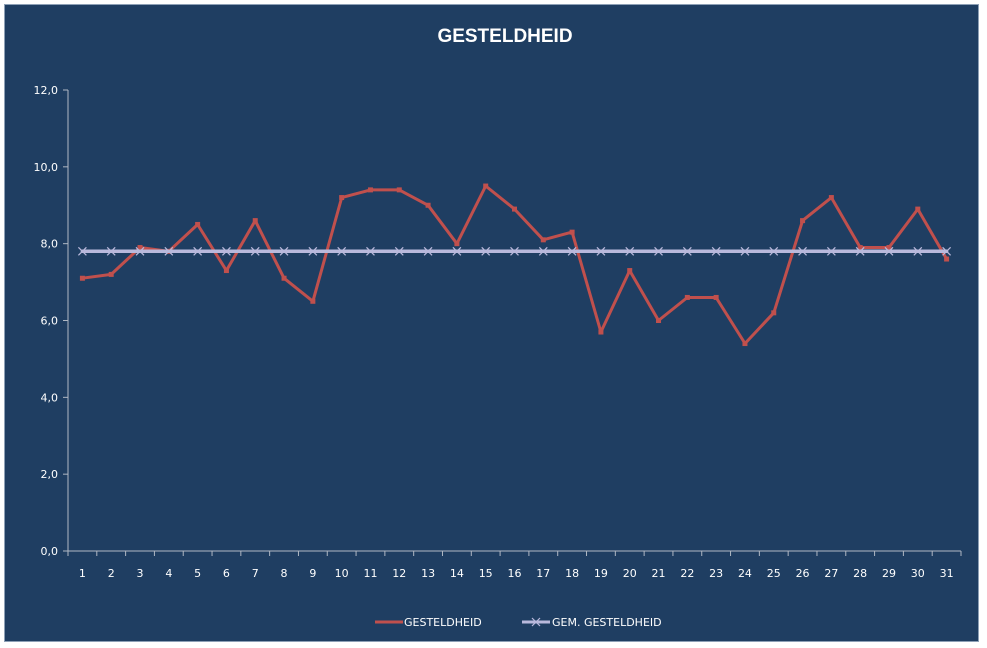  What do you see at coordinates (504, 36) in the screenshot?
I see `chart-title: GESTELDHEID` at bounding box center [504, 36].